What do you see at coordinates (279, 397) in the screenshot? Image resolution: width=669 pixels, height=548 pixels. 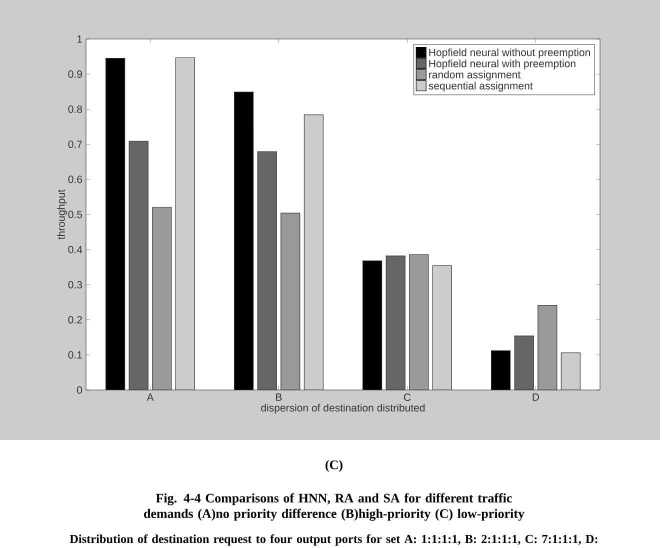 I see `x-tick-label: B` at bounding box center [279, 397].